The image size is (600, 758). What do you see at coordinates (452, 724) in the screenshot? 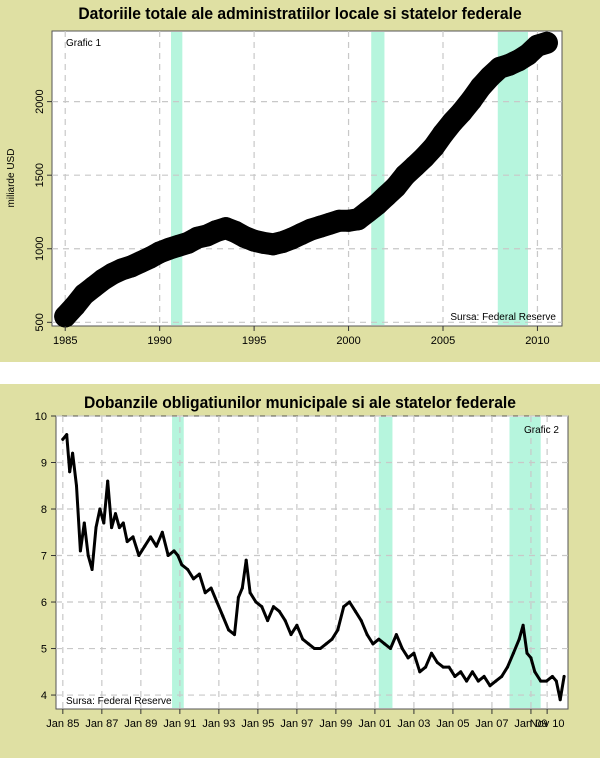
I see `x-tick-label: Jan 05` at bounding box center [452, 724].